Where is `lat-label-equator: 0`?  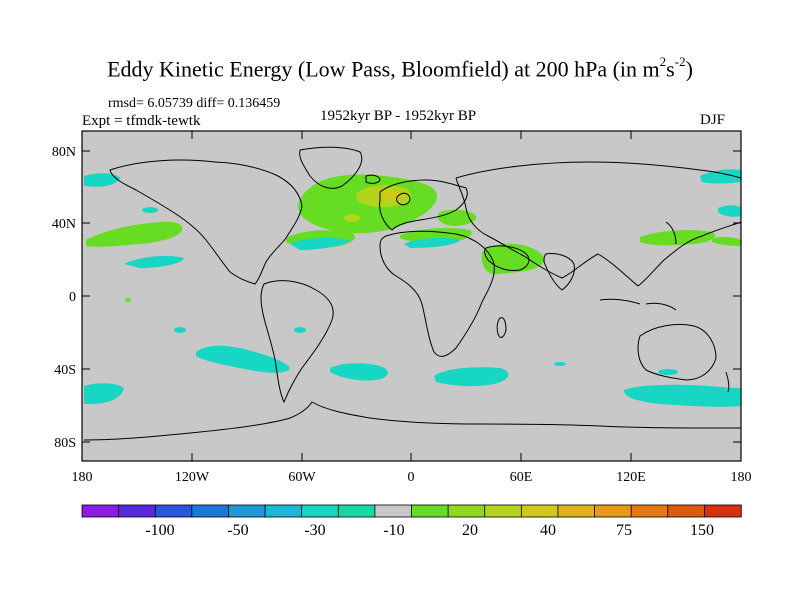 lat-label-equator: 0 is located at coordinates (72, 297).